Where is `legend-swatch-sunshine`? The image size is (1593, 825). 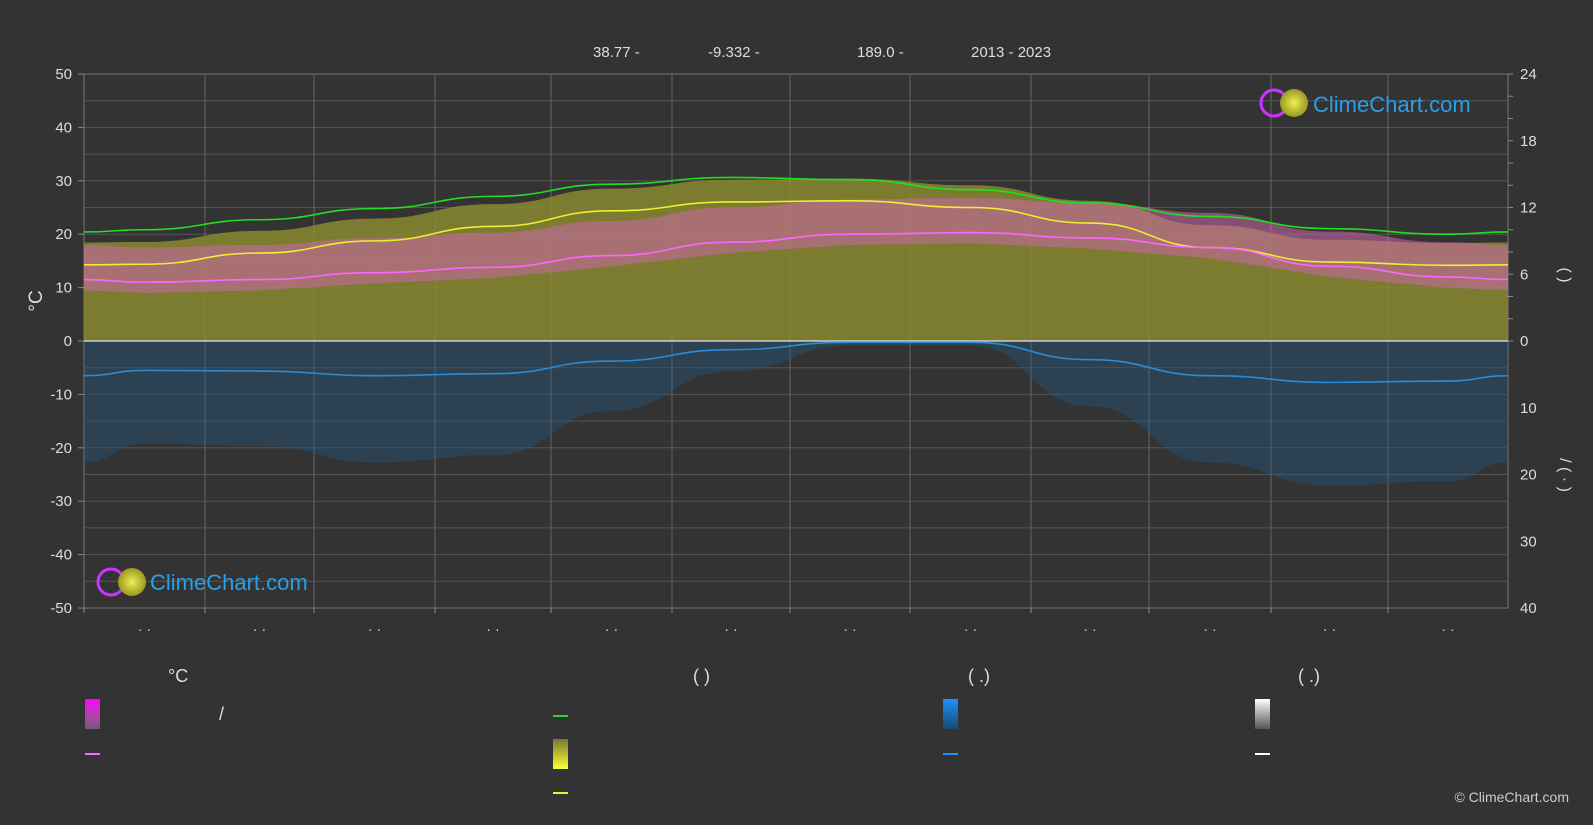
legend-swatch-sunshine is located at coordinates (560, 754).